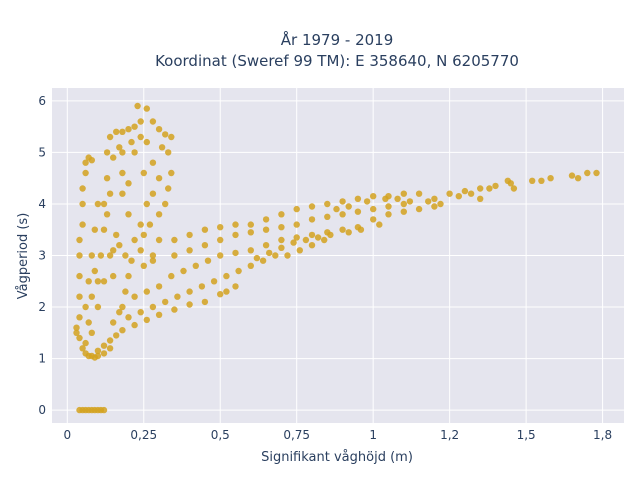 Image resolution: width=640 pixels, height=480 pixels. I want to click on x-tick-label: 0,25, so click(143, 435).